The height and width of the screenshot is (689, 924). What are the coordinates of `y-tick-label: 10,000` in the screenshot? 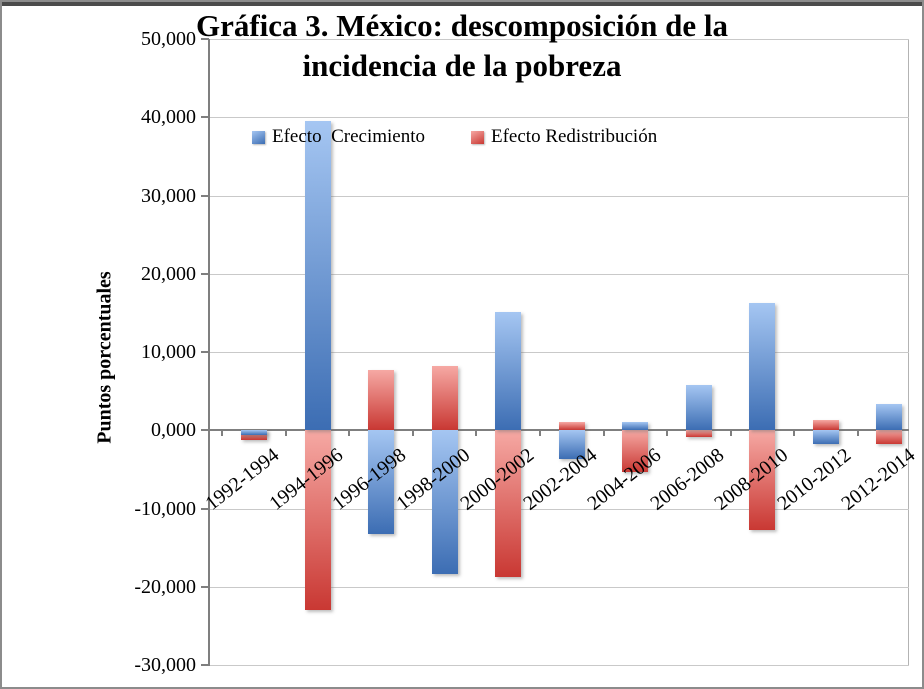 It's located at (168, 352).